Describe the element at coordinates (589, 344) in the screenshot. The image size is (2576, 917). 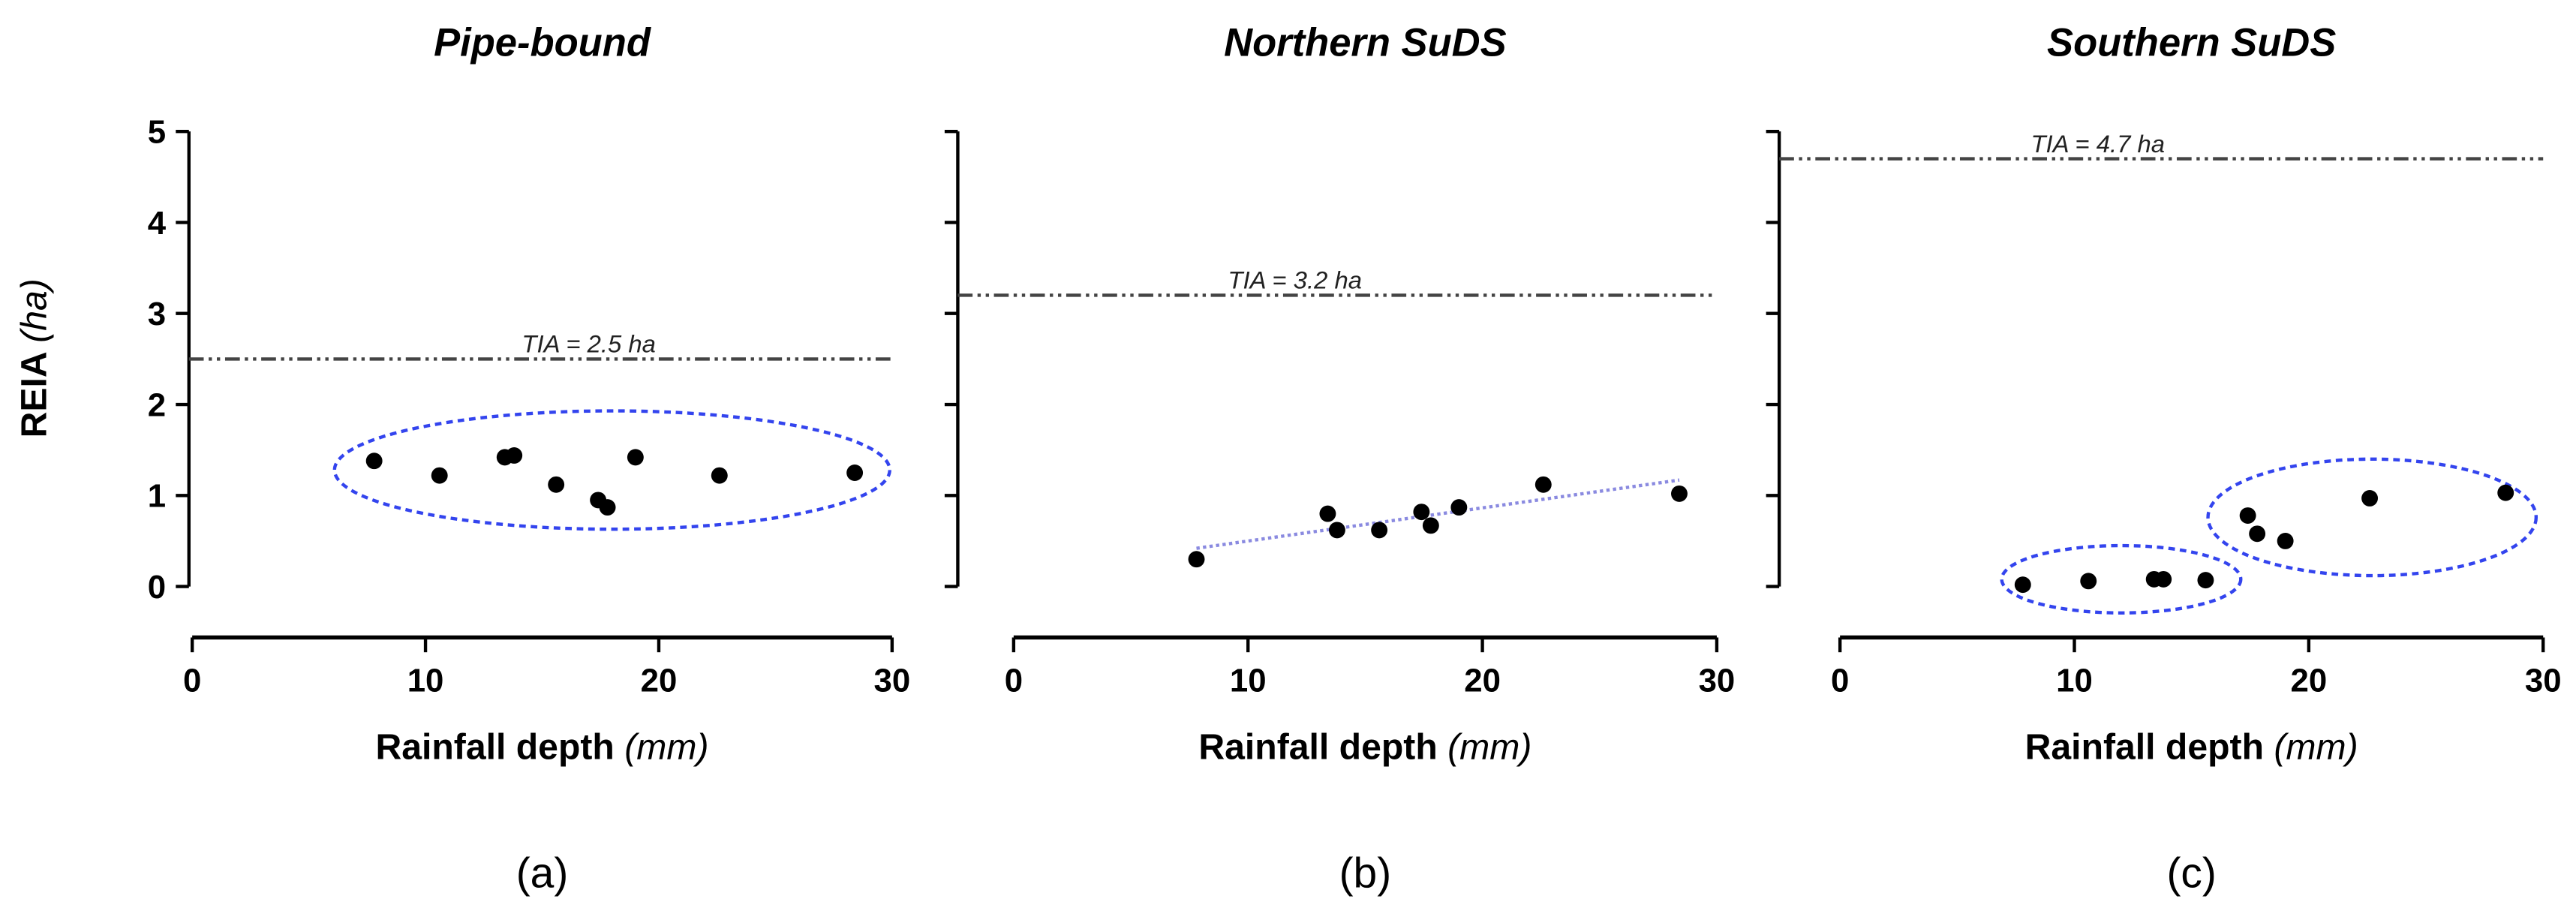
I see `tia-label: TIA = 2.5 ha` at that location.